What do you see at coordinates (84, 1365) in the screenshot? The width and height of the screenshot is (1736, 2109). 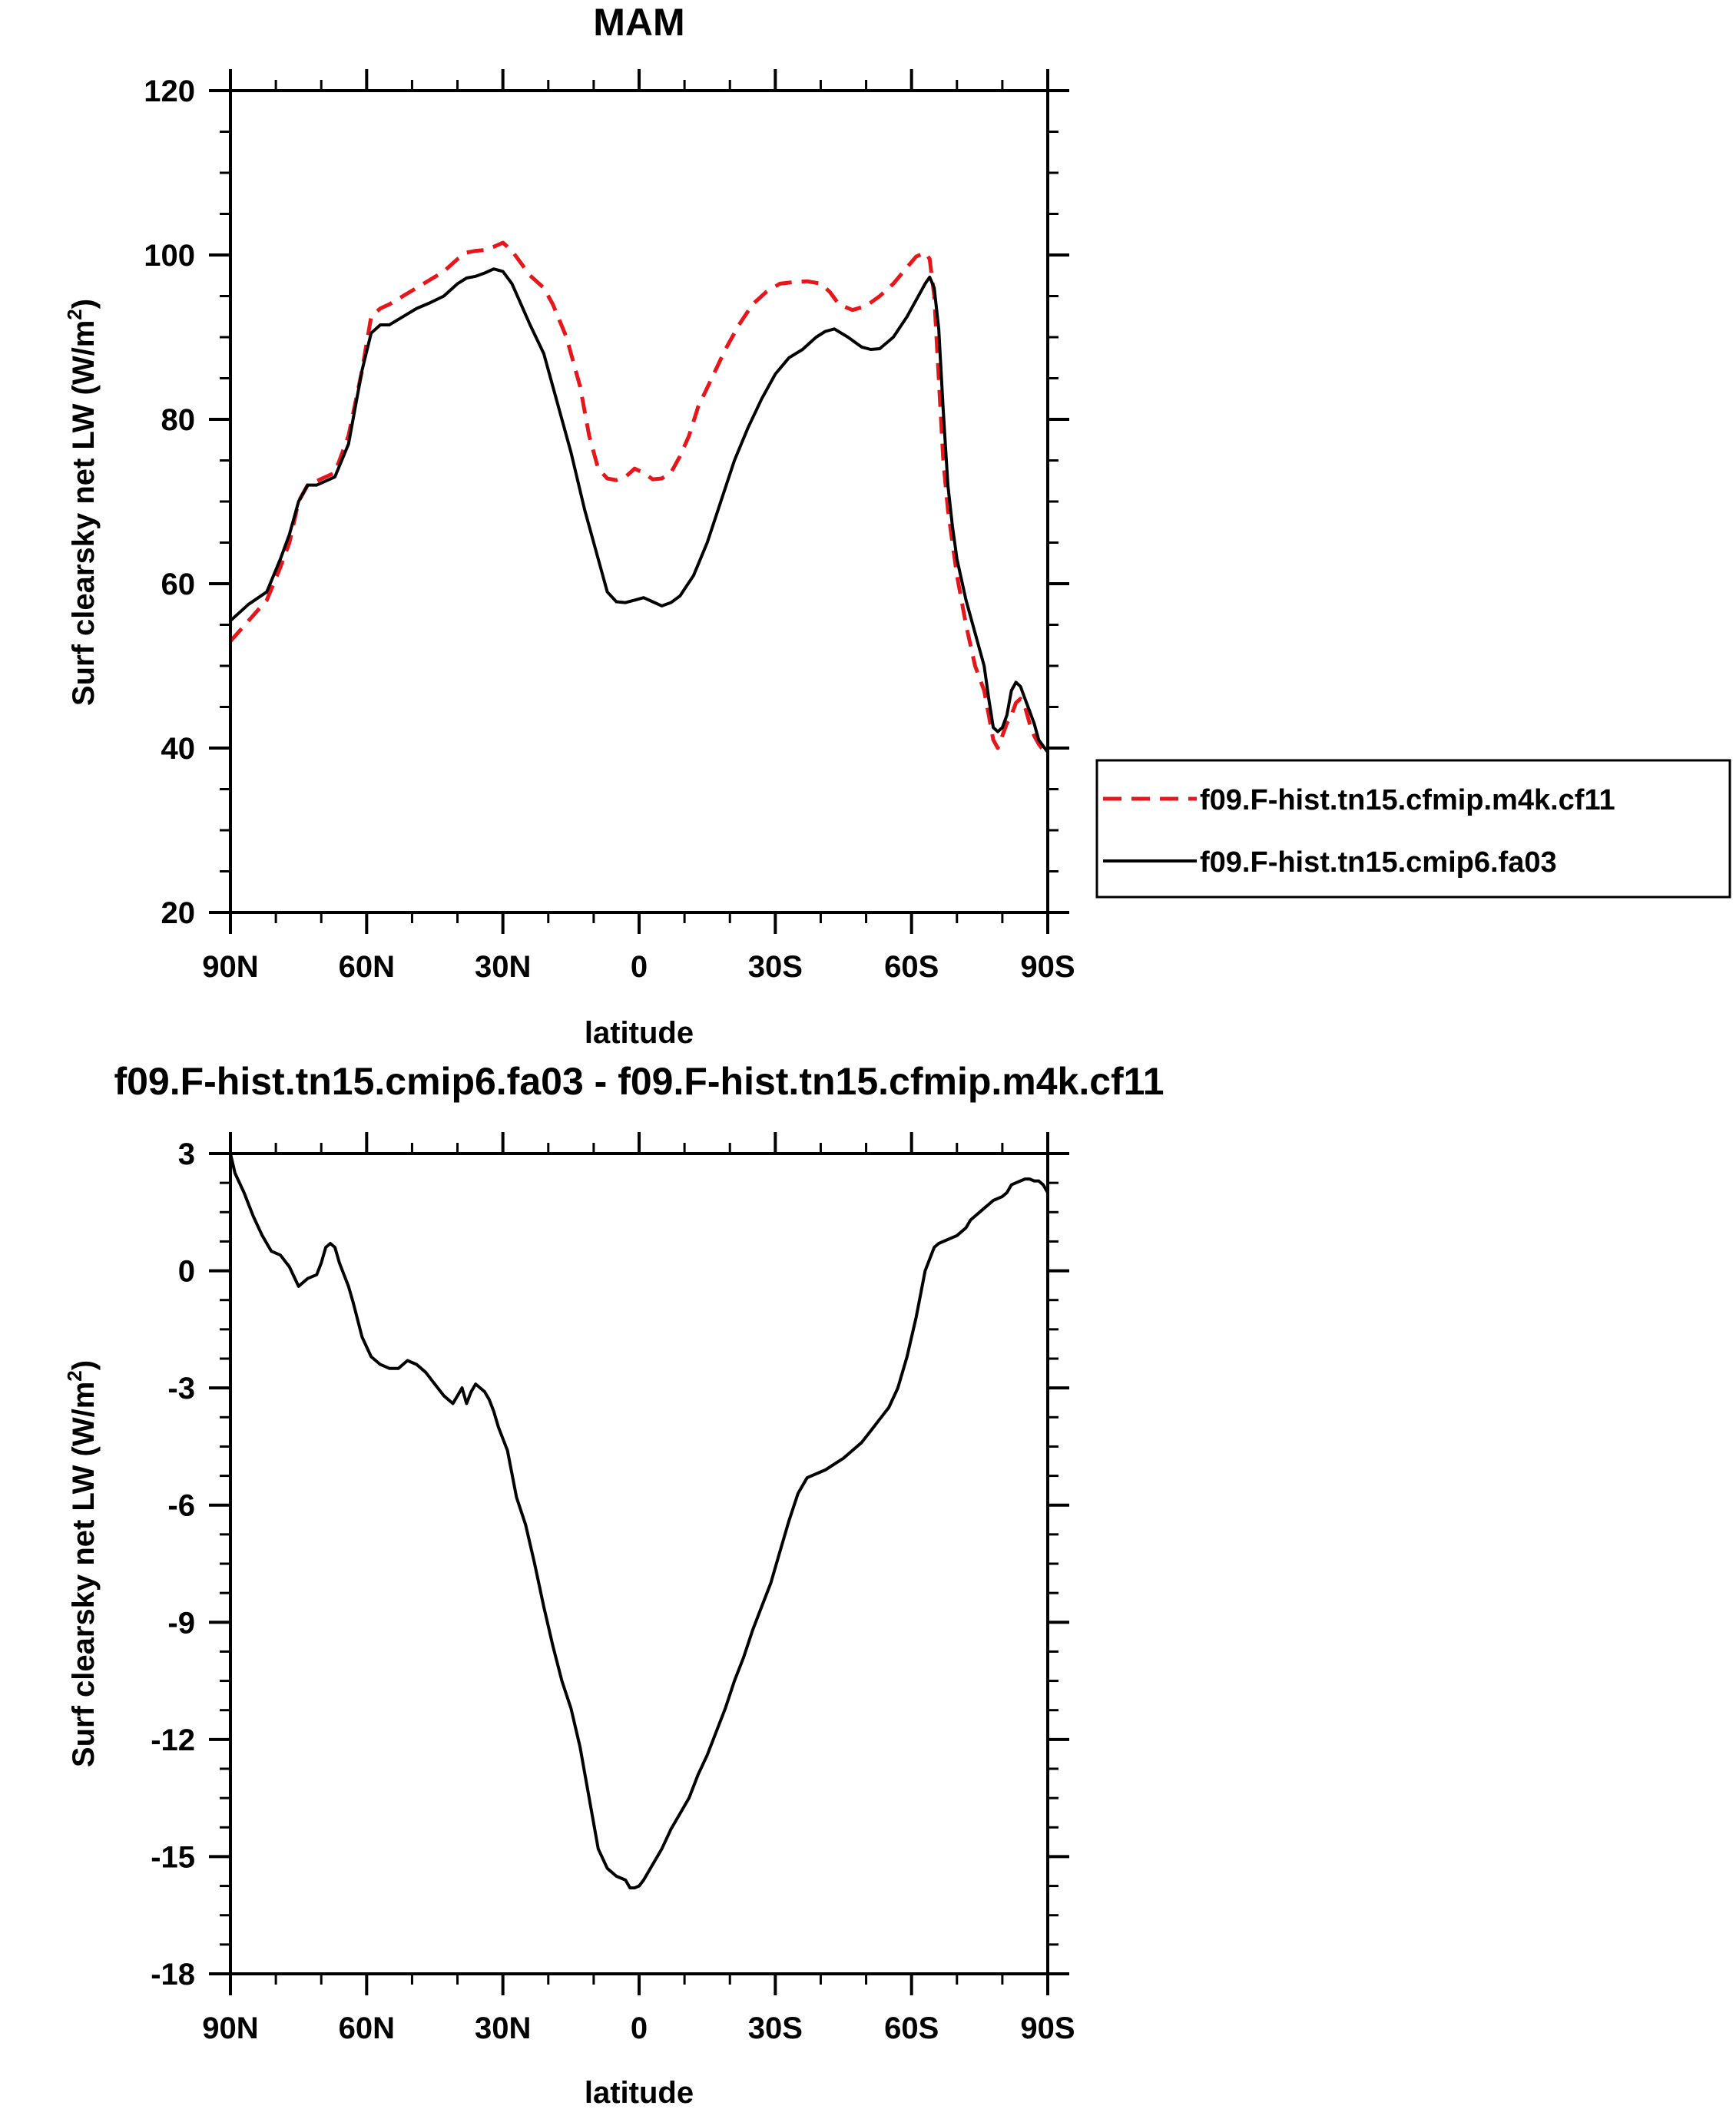 I see `y-axis-label-bottom-close: )` at bounding box center [84, 1365].